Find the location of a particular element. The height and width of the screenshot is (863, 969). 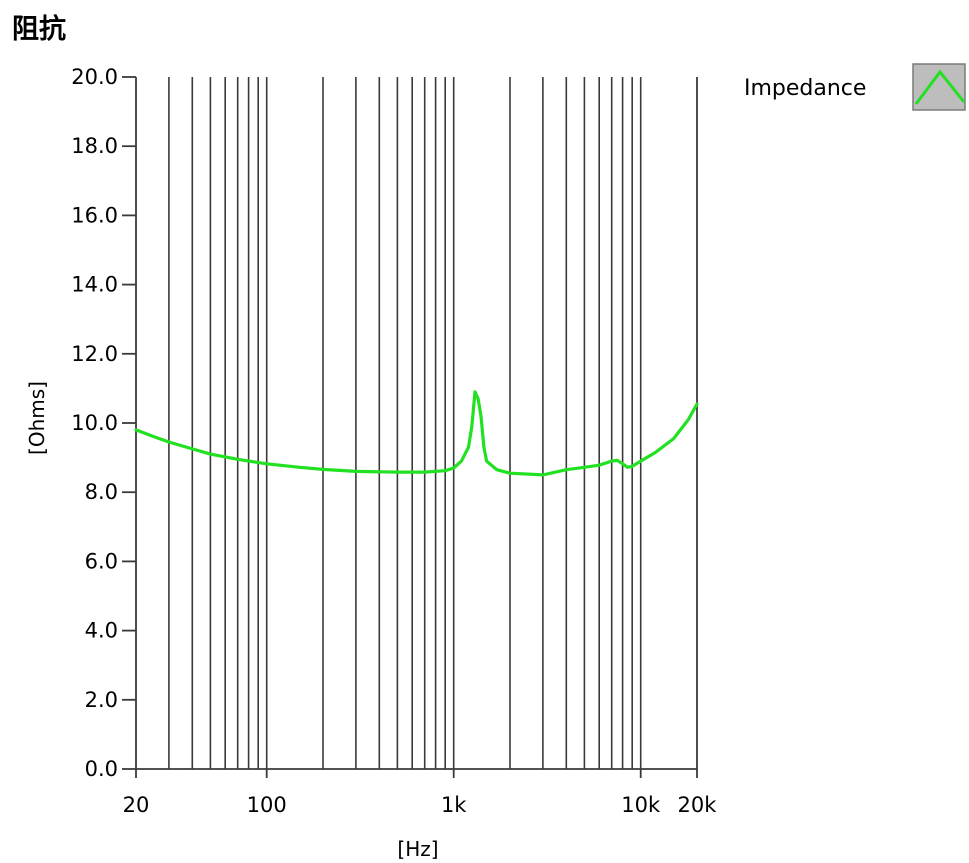

y-tick-label: 4.0 is located at coordinates (101, 631).